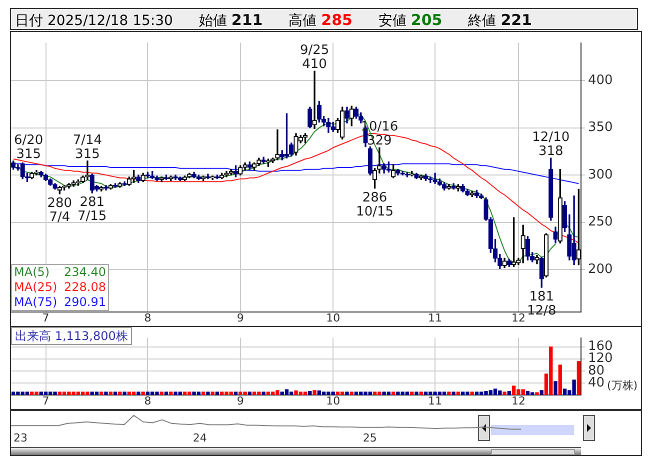 This screenshot has height=470, width=653. Describe the element at coordinates (59, 210) in the screenshot. I see `annotation: 280 7/4` at that location.